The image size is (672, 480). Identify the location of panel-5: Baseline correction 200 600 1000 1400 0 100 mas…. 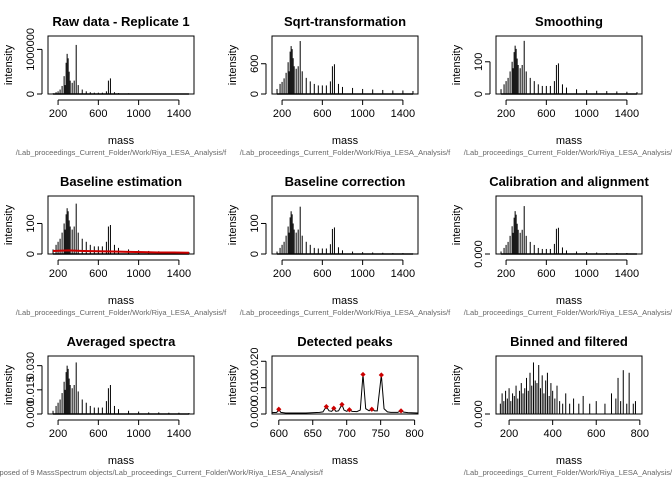
(339, 245).